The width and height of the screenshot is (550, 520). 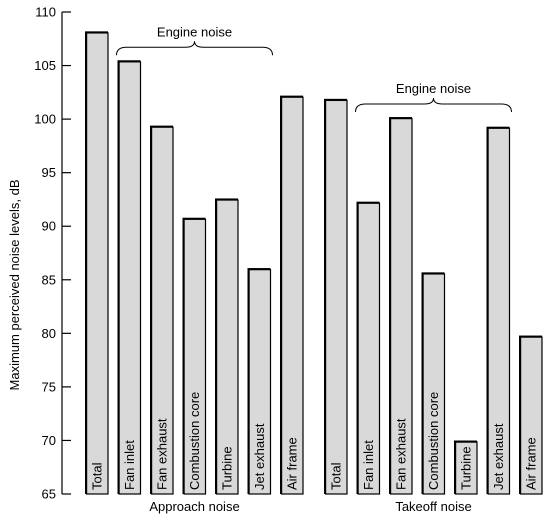 What do you see at coordinates (49, 172) in the screenshot?
I see `y-tick-label: 95` at bounding box center [49, 172].